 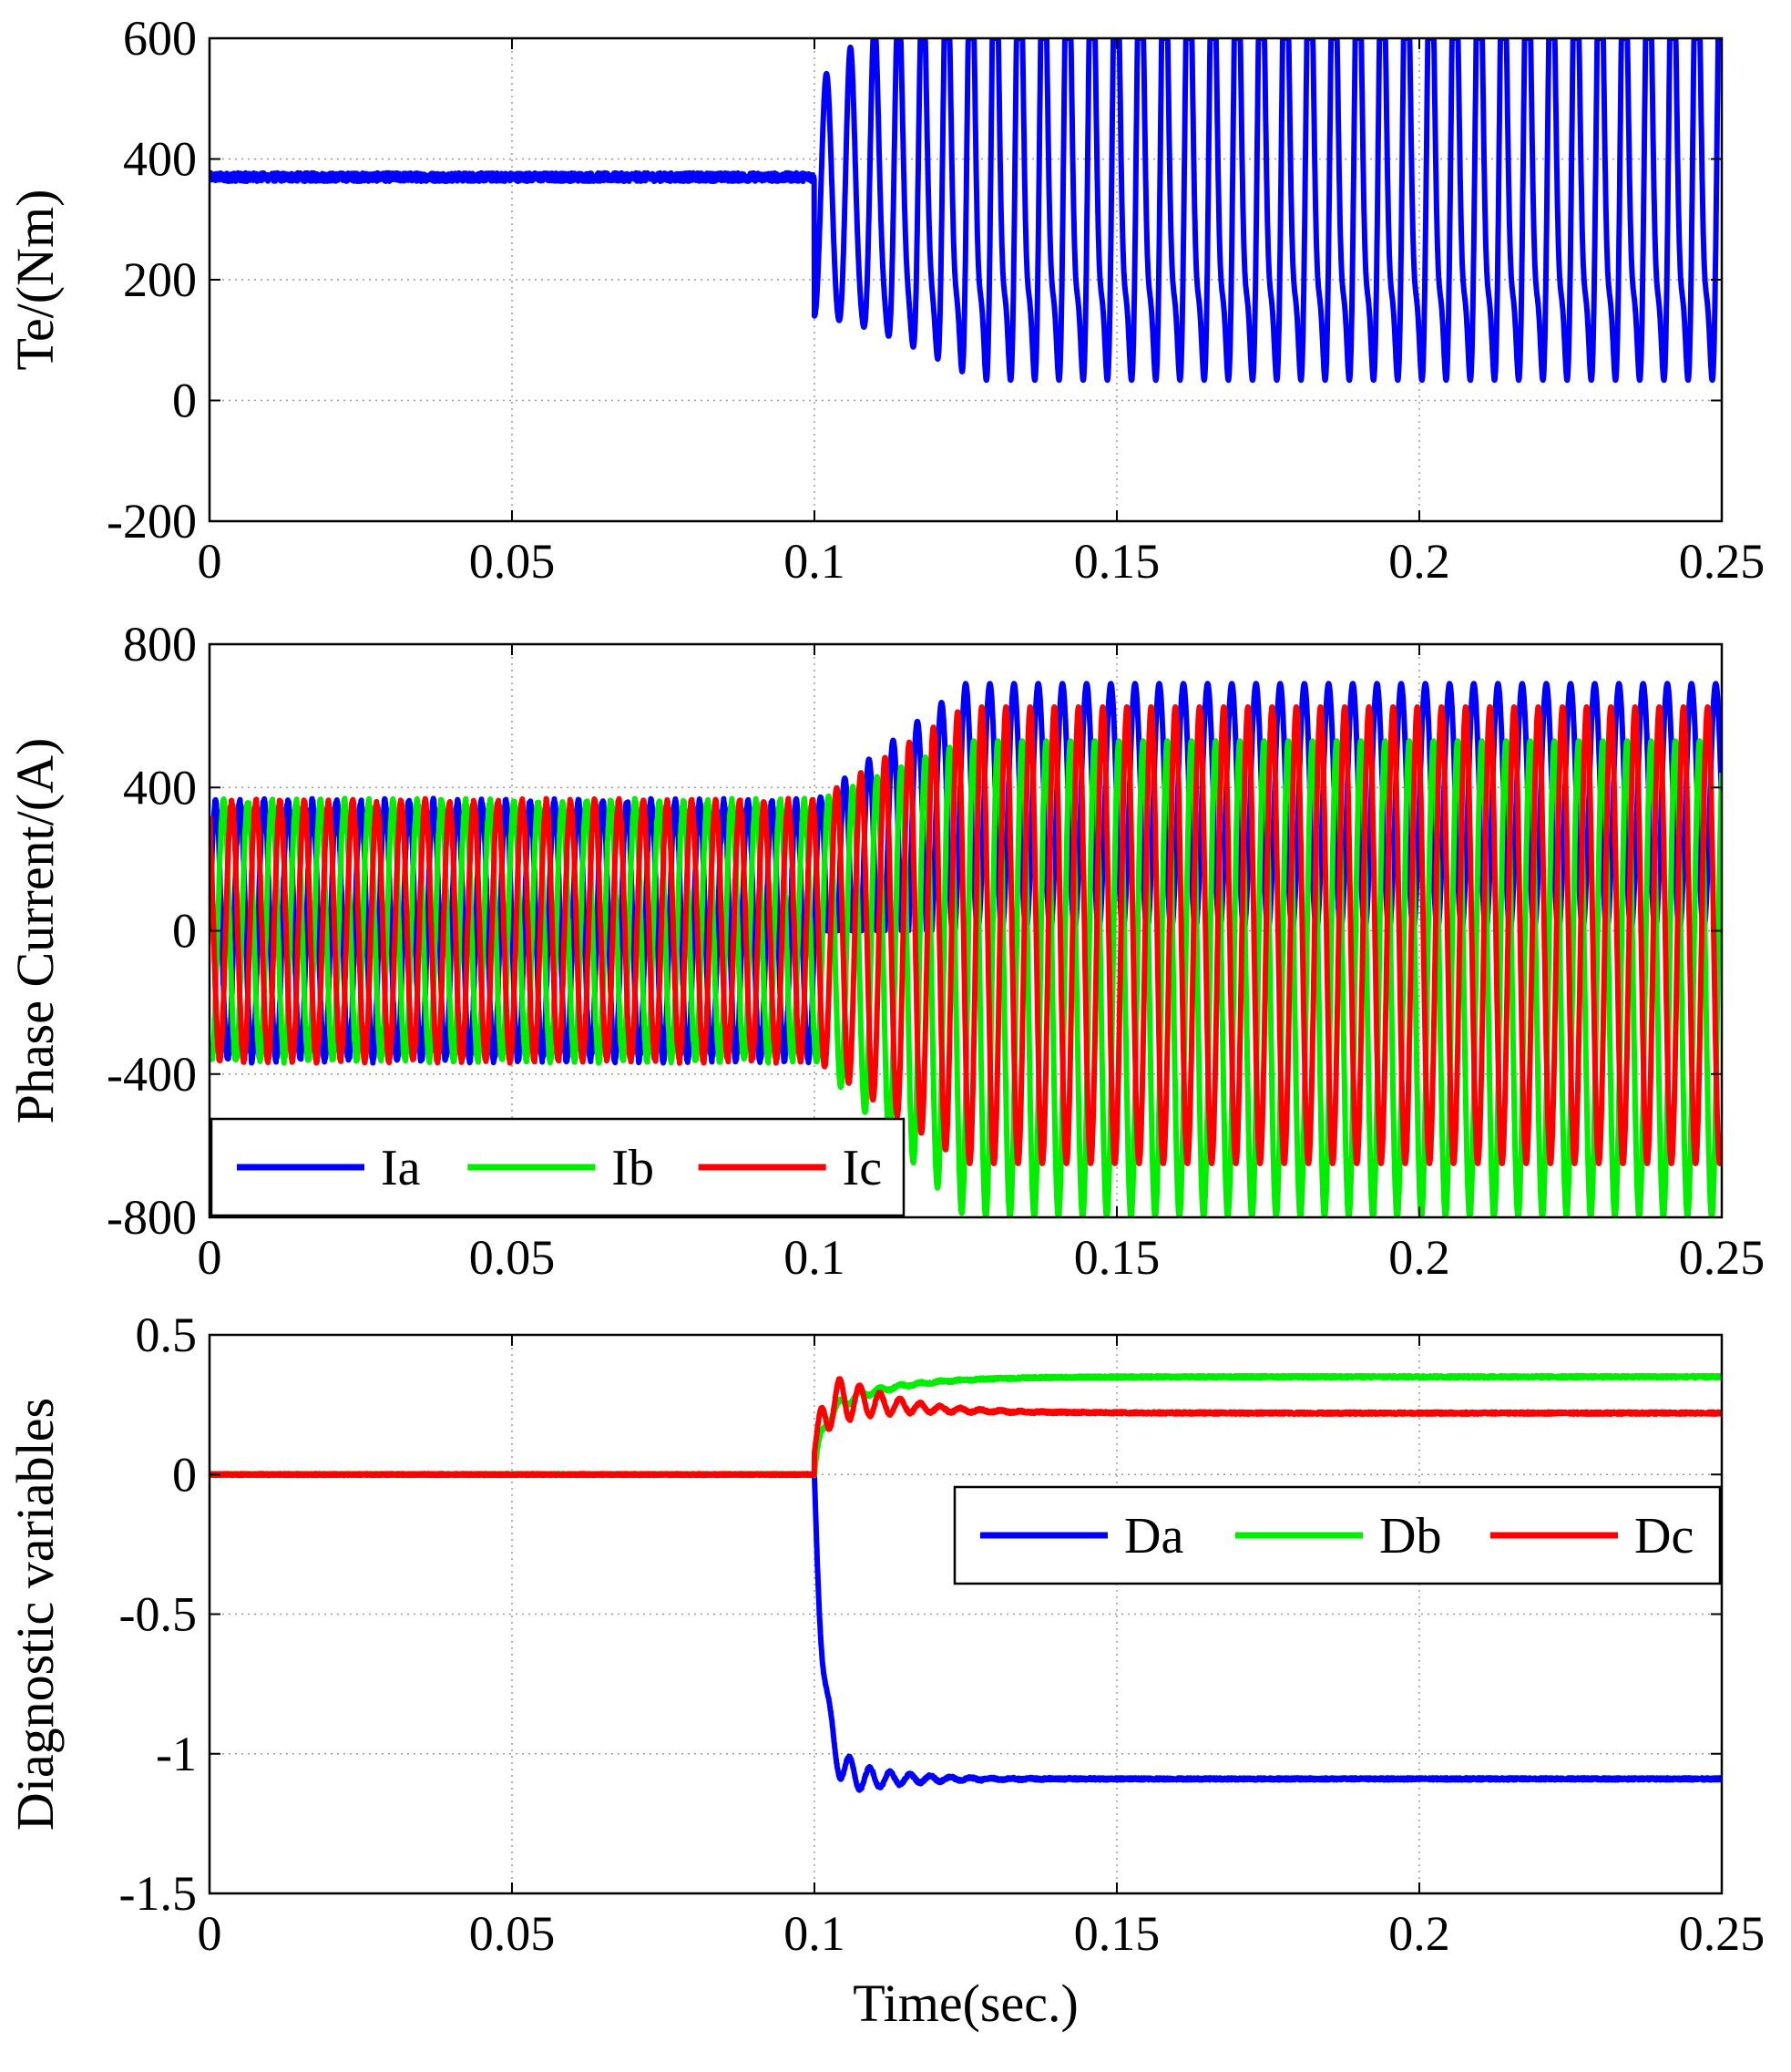 I want to click on phase-current-y-axis-label: Phase Current/(A), so click(x=35, y=931).